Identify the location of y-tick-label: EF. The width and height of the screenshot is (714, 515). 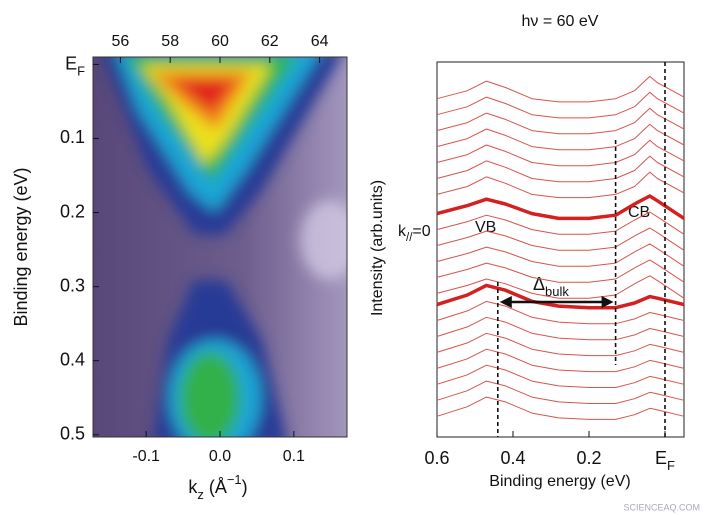
(75, 65).